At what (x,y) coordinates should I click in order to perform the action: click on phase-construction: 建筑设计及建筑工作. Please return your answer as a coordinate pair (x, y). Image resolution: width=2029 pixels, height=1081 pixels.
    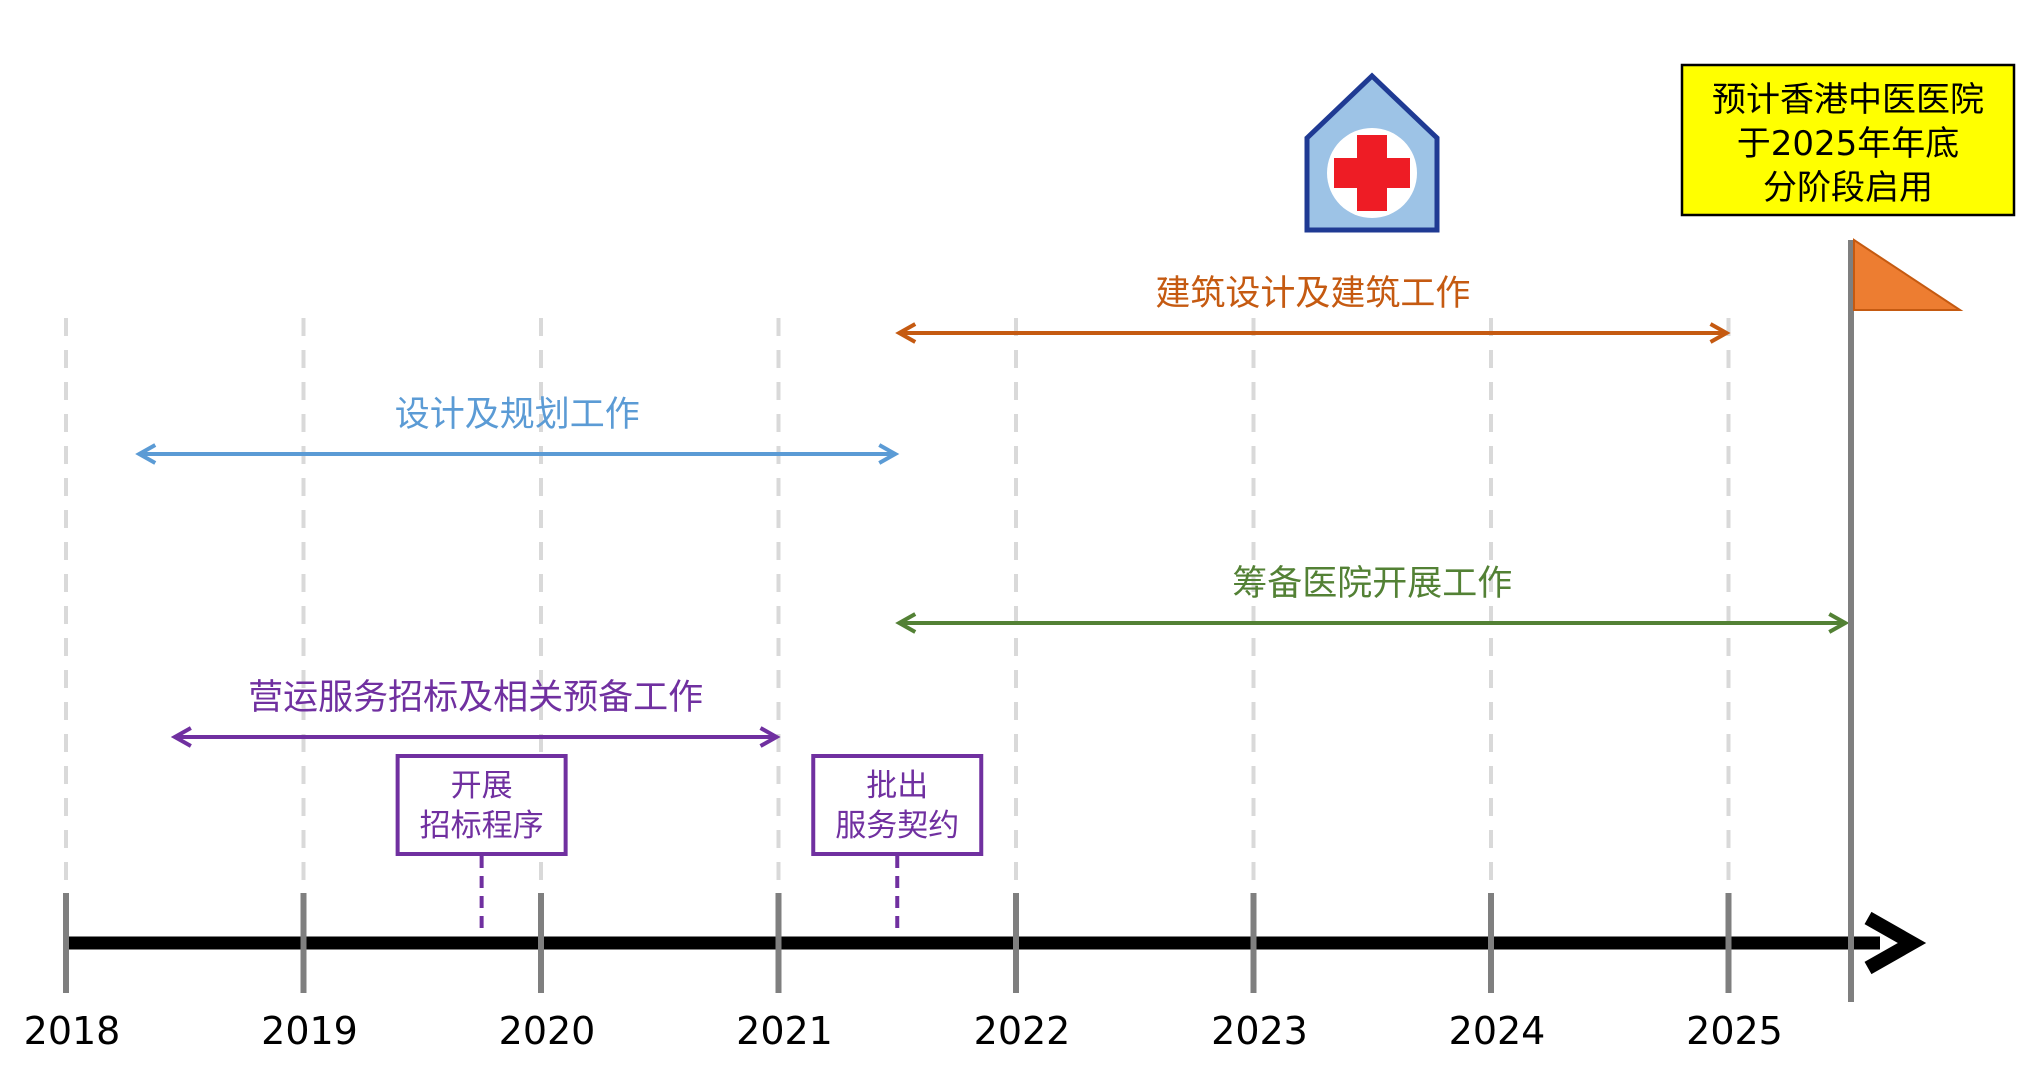
    Looking at the image, I should click on (1313, 309).